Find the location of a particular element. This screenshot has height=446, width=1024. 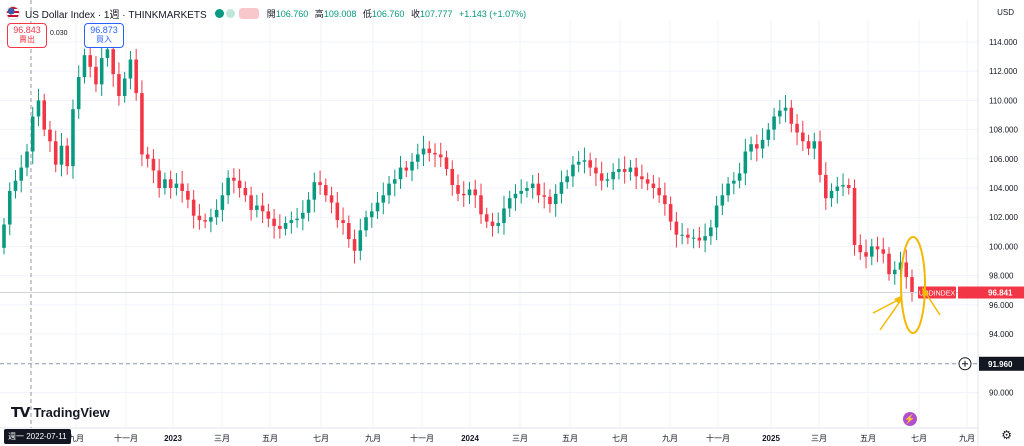

symbol-title: US Dollar Index · 1週 · THINKMARKETS is located at coordinates (116, 15).